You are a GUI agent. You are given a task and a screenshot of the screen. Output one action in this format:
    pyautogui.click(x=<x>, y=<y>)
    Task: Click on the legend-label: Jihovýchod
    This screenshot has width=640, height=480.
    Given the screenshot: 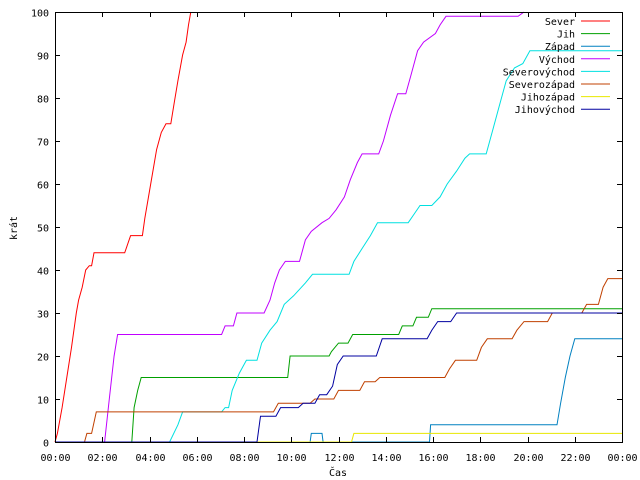 What is the action you would take?
    pyautogui.click(x=545, y=110)
    